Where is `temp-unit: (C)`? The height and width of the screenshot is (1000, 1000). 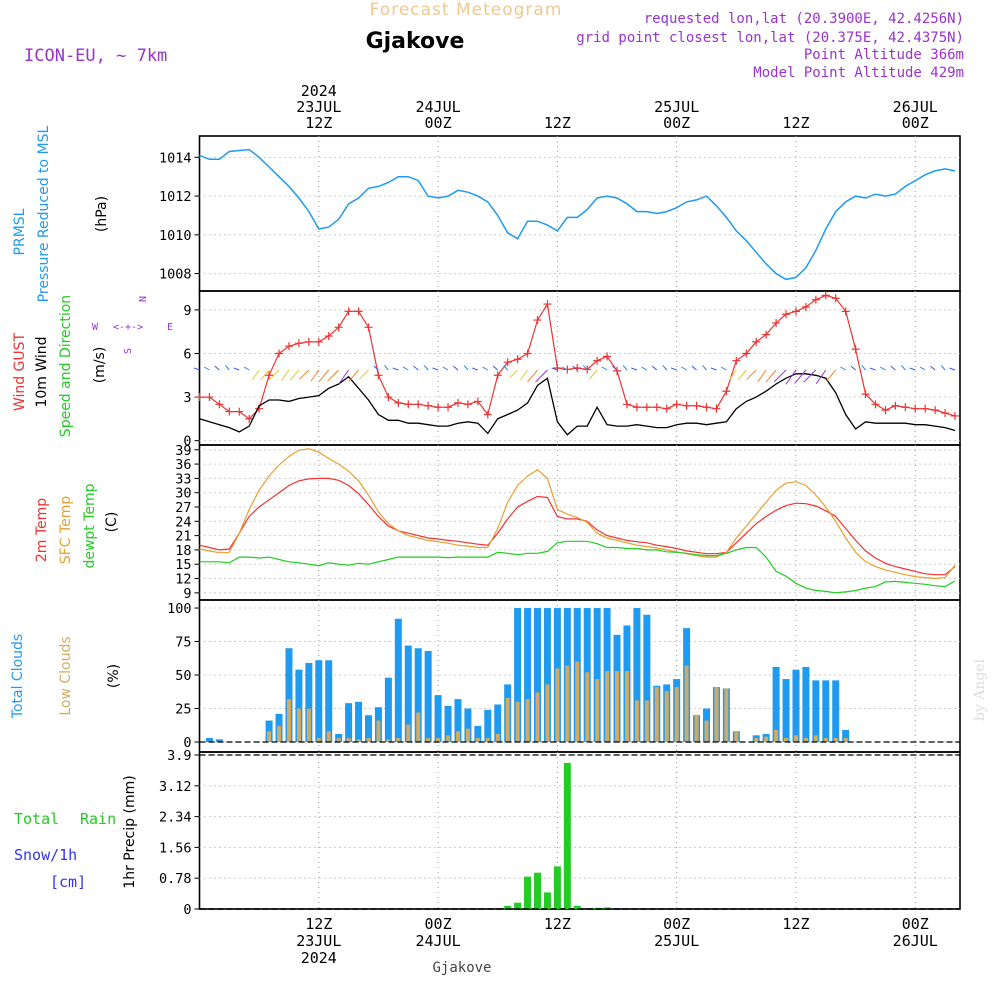
temp-unit: (C) is located at coordinates (112, 522).